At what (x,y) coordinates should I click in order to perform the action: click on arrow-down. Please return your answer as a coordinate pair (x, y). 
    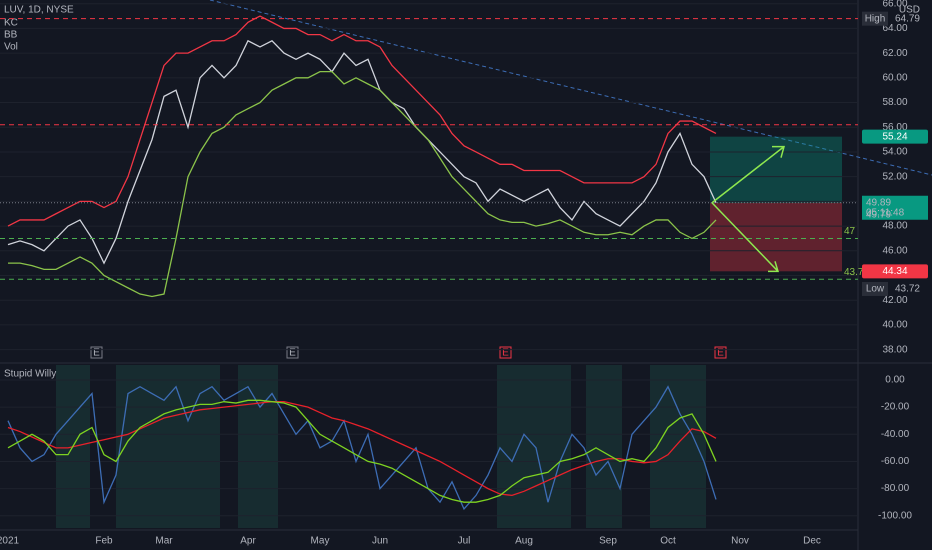
    Looking at the image, I should click on (745, 237).